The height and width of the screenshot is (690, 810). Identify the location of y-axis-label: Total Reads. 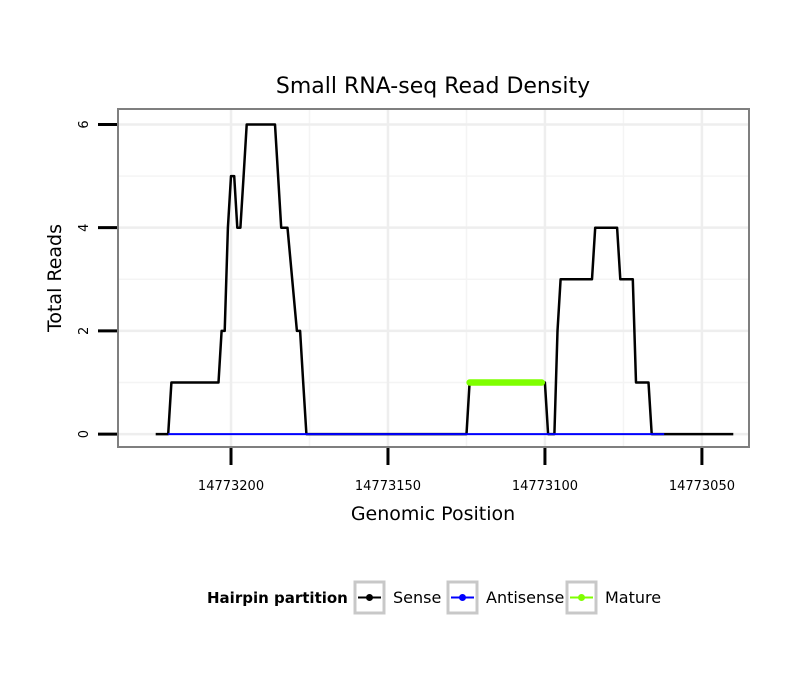
(55, 278).